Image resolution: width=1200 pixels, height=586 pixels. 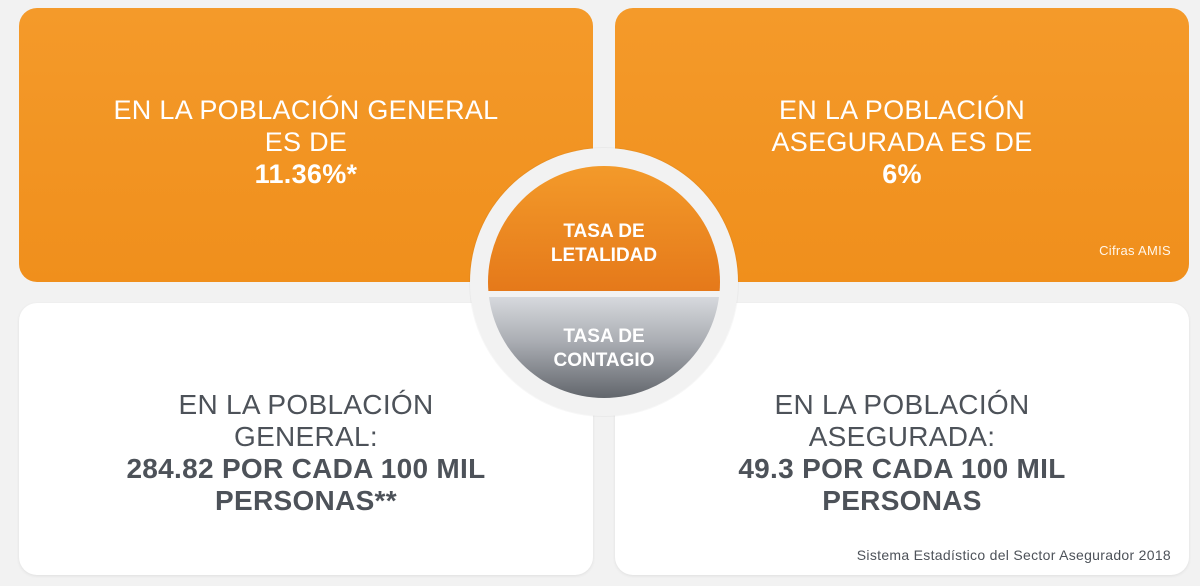 I want to click on card-content: EN LA POBLACIÓN GENERAL ES DE 11.36%*, so click(x=305, y=142).